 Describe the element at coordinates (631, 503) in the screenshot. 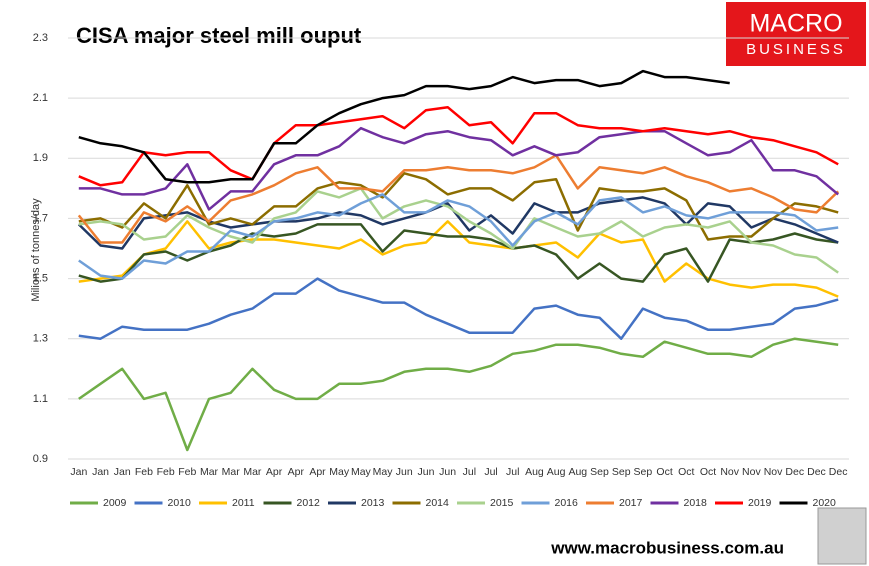

I see `legend-label: 2017` at that location.